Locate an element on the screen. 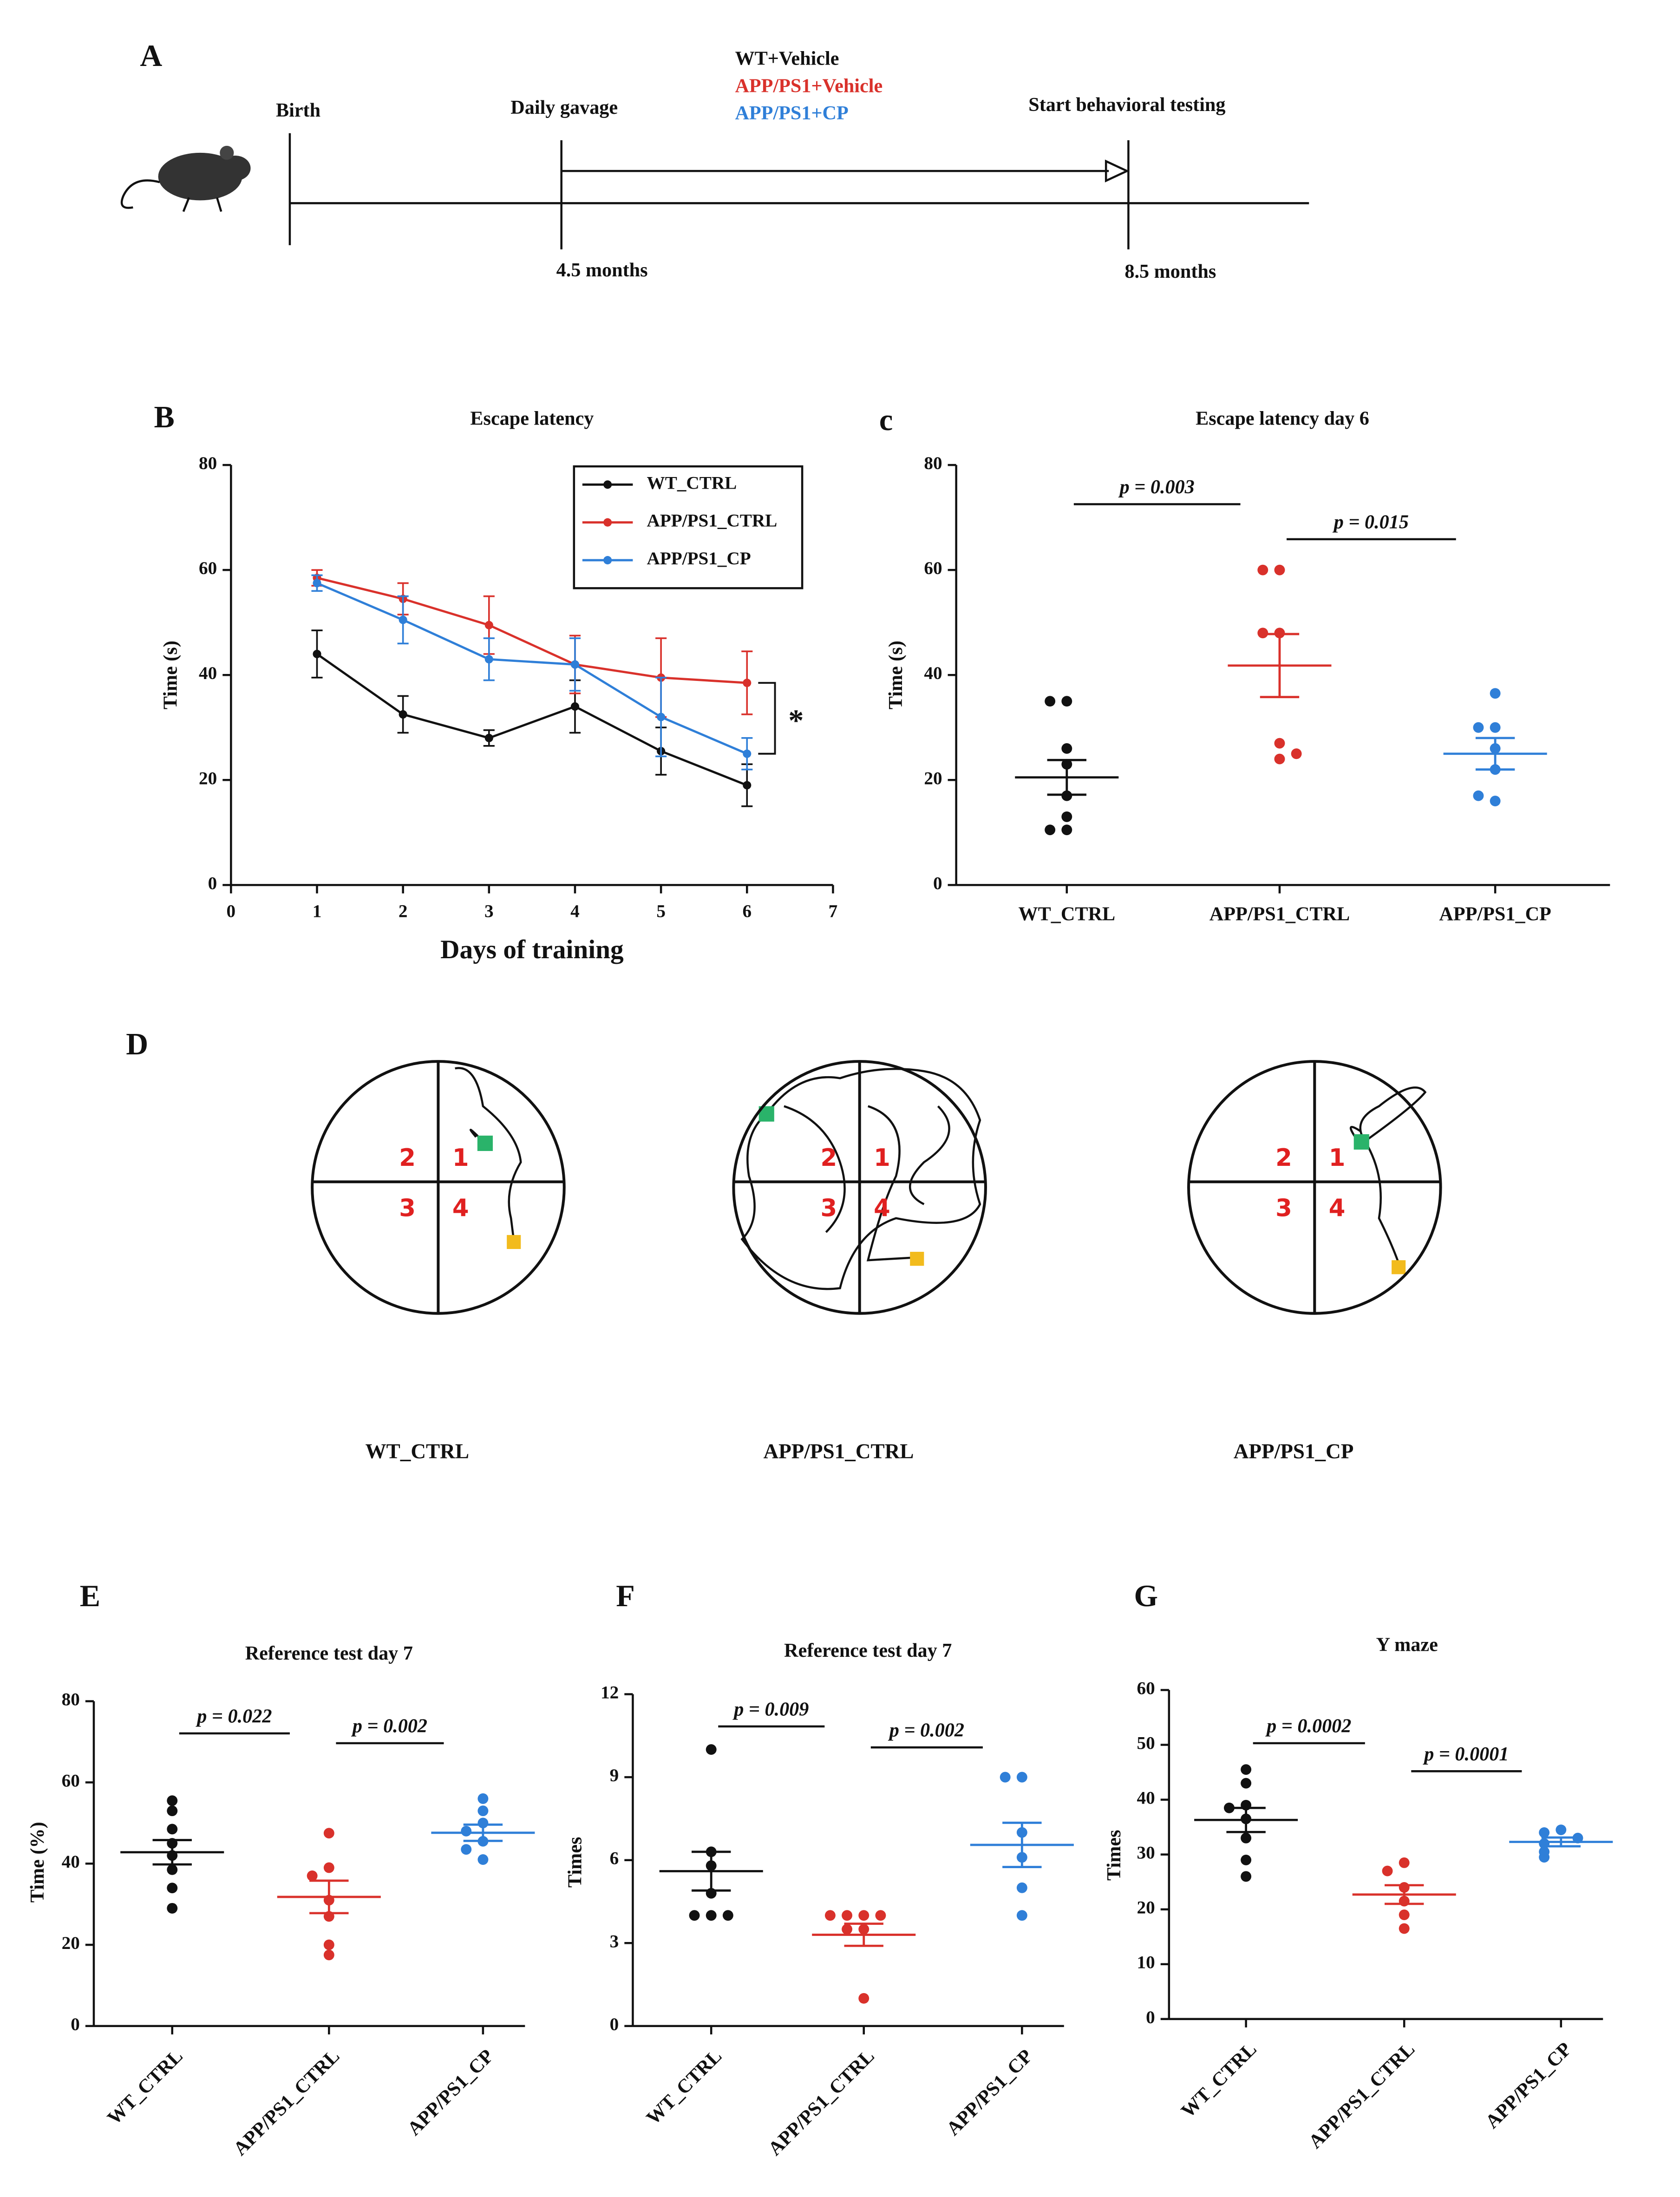  y-tick-label: 10 is located at coordinates (1146, 1963).